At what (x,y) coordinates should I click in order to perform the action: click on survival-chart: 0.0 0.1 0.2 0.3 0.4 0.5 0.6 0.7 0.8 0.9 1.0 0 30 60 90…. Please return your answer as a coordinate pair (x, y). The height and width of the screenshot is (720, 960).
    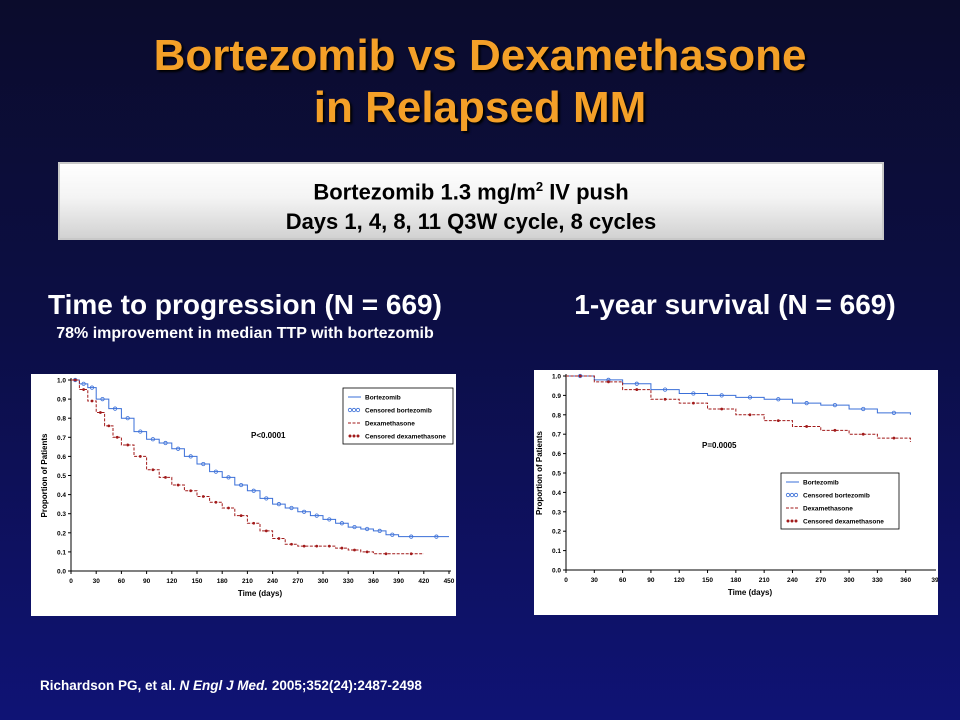
    Looking at the image, I should click on (736, 492).